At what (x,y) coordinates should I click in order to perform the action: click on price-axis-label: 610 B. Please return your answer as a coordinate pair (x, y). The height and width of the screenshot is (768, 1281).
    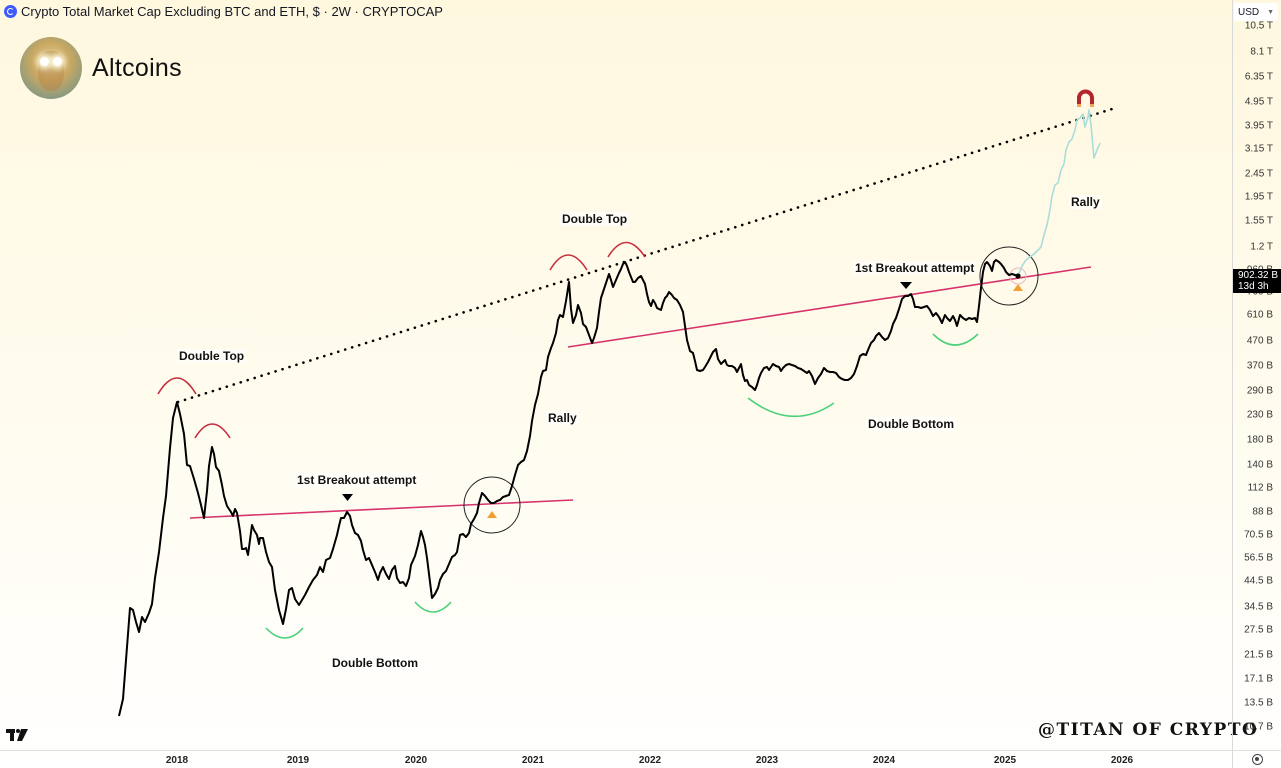
    Looking at the image, I should click on (1259, 315).